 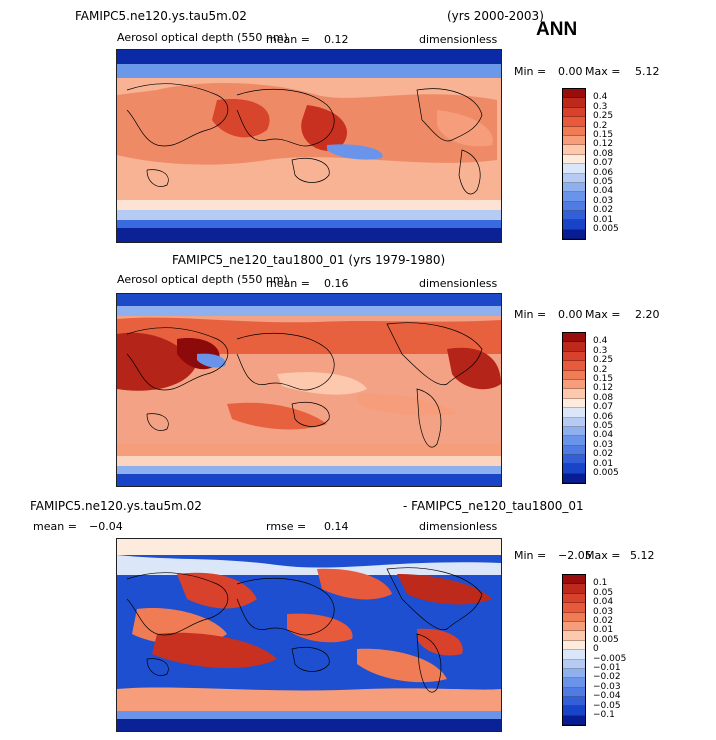 What do you see at coordinates (530, 71) in the screenshot?
I see `panel1-min-label: Min =` at bounding box center [530, 71].